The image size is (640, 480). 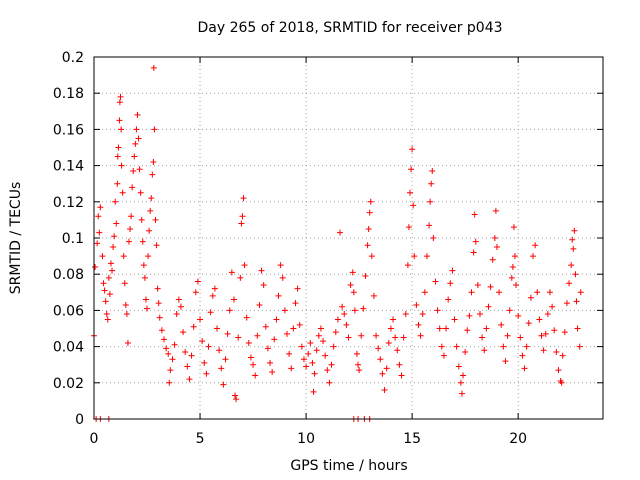 What do you see at coordinates (94, 439) in the screenshot?
I see `x-tick-label: 0` at bounding box center [94, 439].